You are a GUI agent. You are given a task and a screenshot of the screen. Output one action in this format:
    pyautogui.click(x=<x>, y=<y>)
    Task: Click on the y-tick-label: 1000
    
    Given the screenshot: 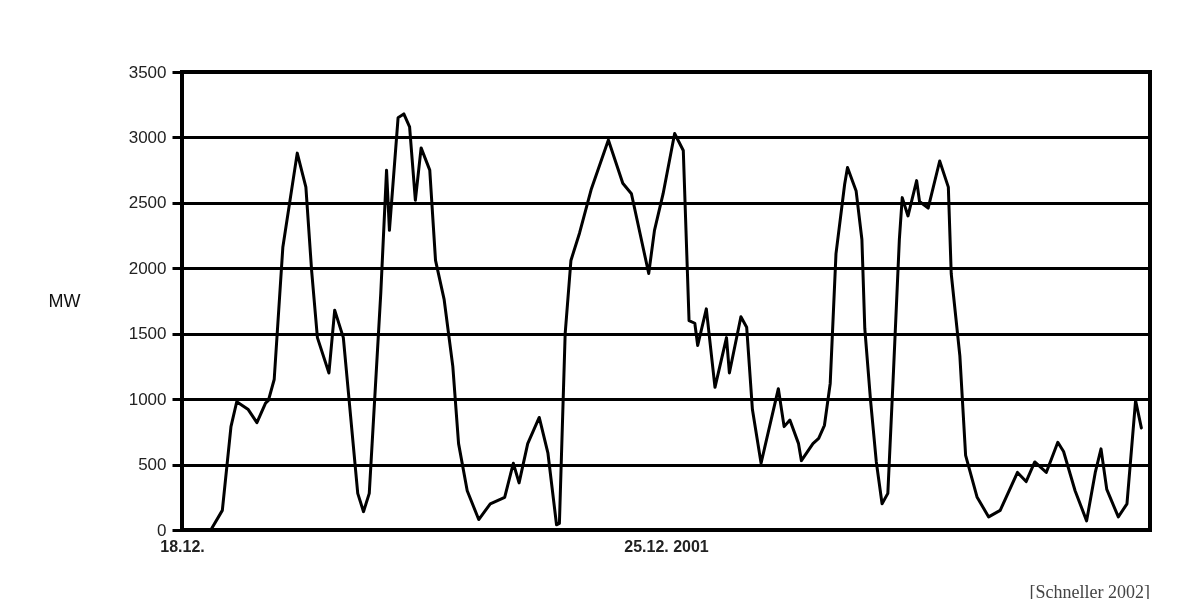 What is the action you would take?
    pyautogui.click(x=147, y=399)
    